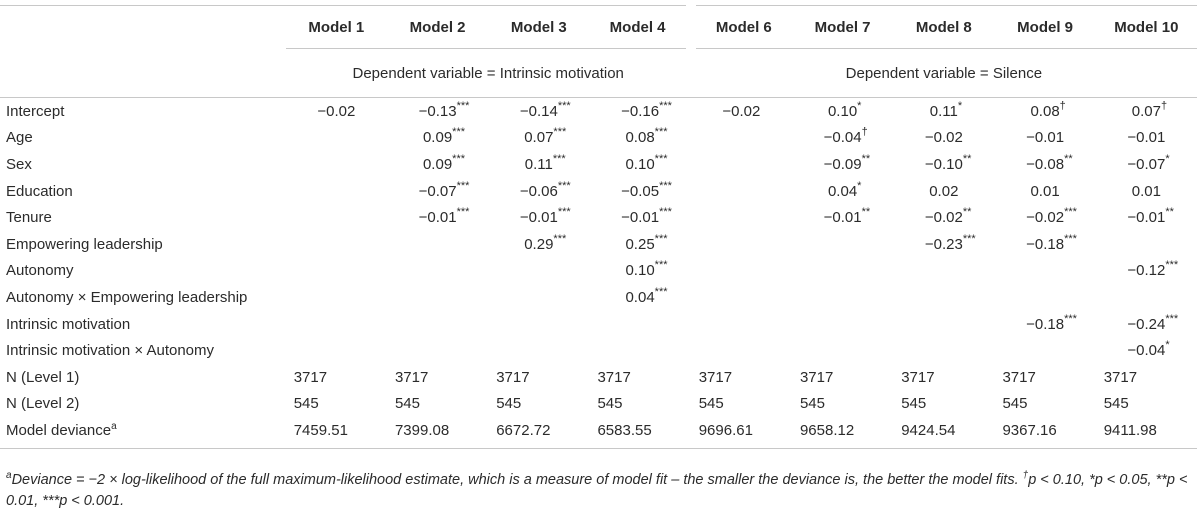 This screenshot has height=513, width=1200. Describe the element at coordinates (538, 377) in the screenshot. I see `cell: 3717` at that location.